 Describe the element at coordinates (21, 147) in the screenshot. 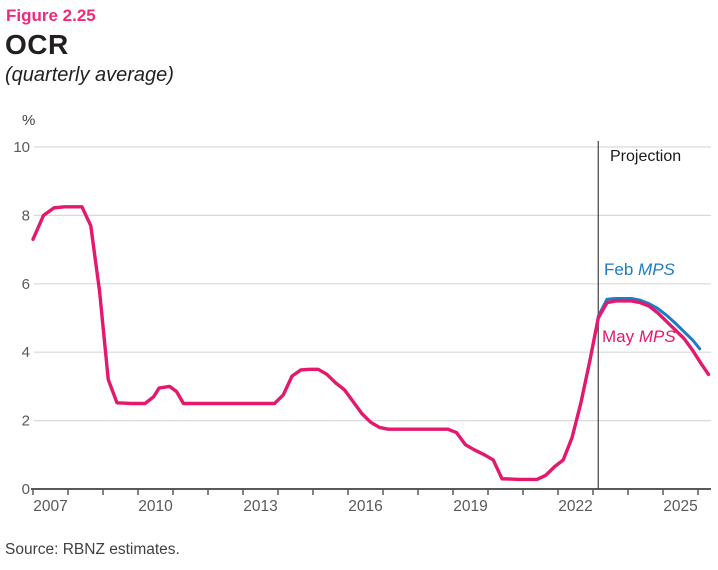

I see `y-tick-label-10: 10` at that location.